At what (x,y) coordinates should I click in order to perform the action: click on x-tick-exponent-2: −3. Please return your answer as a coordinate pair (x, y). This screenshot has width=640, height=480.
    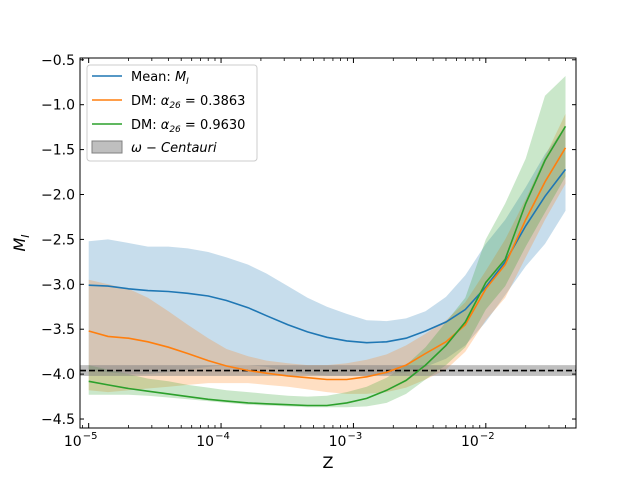
    Looking at the image, I should click on (354, 436).